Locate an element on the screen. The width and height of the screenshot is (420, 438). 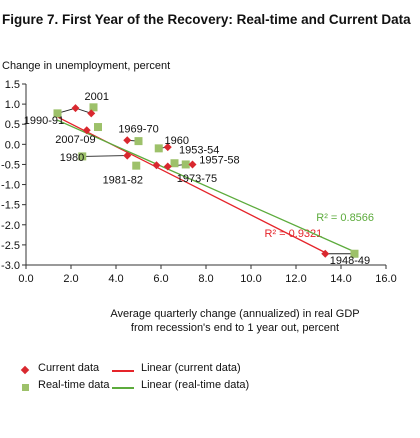
y-axis-title: Change in unemployment, percent is located at coordinates (86, 66).